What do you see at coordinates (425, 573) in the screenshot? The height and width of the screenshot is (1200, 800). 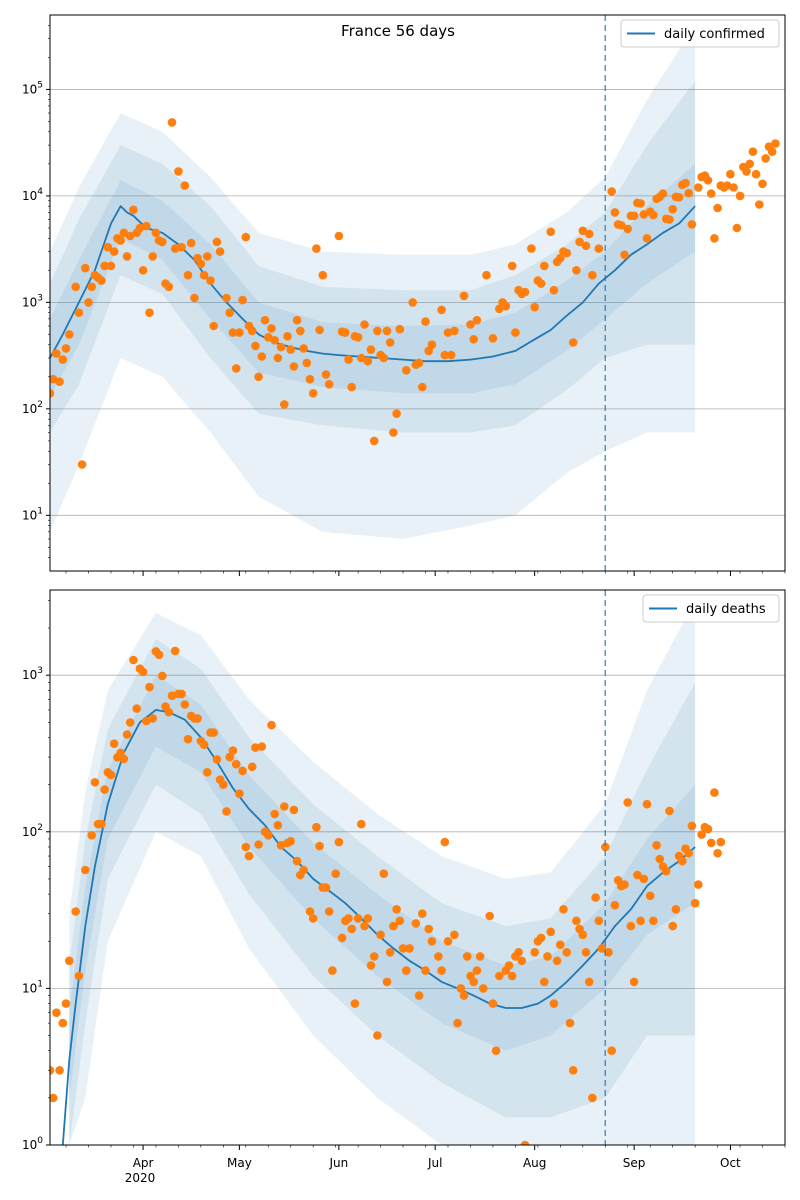 I see `confirmed-x-ticks` at bounding box center [425, 573].